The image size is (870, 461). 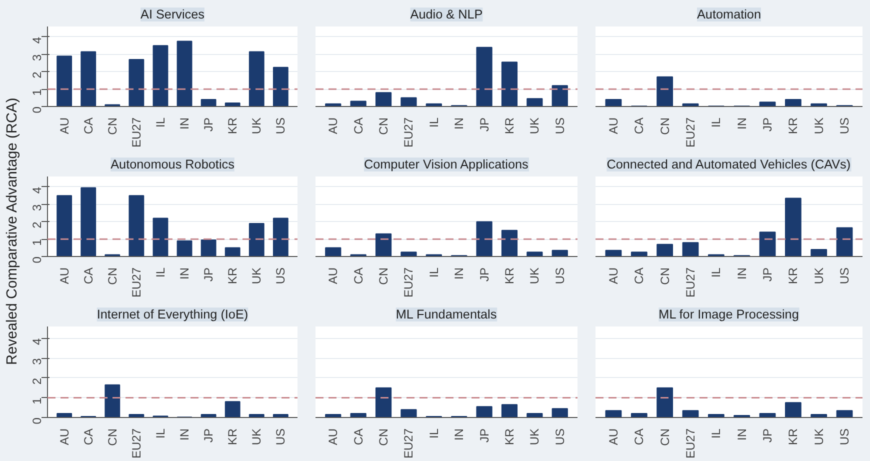 I want to click on chart-title: Audio & NLP, so click(x=446, y=15).